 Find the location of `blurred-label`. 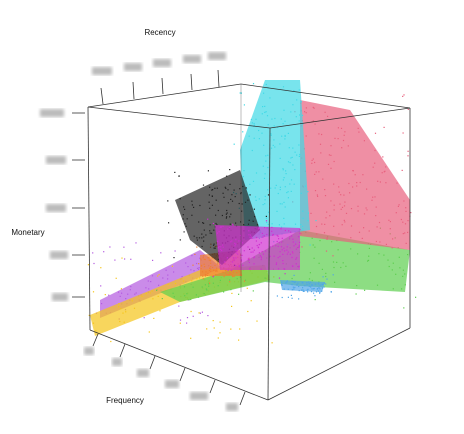

blurred-label is located at coordinates (60, 297).